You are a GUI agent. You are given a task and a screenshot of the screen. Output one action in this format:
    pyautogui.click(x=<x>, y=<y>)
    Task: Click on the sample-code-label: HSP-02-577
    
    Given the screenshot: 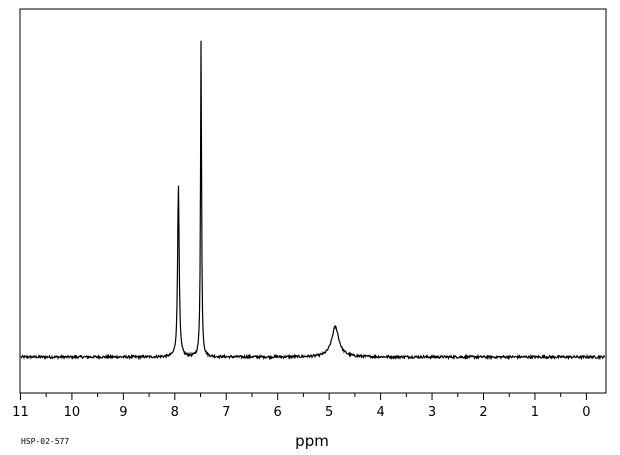 What is the action you would take?
    pyautogui.click(x=45, y=441)
    